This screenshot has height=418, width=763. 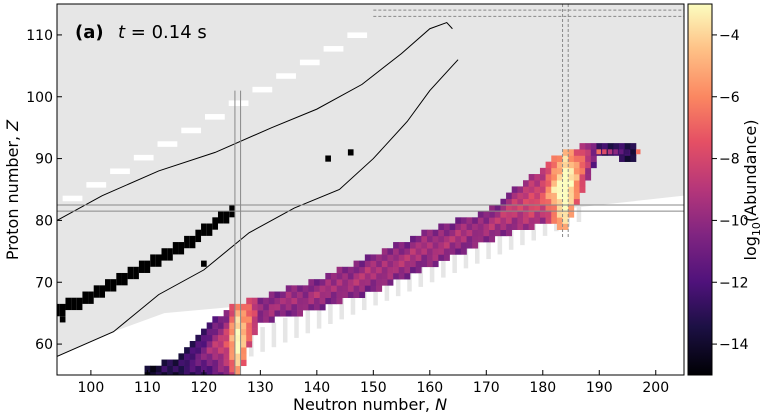 What do you see at coordinates (750, 171) in the screenshot?
I see `colorbar-label-rest: (Abundance)` at bounding box center [750, 171].